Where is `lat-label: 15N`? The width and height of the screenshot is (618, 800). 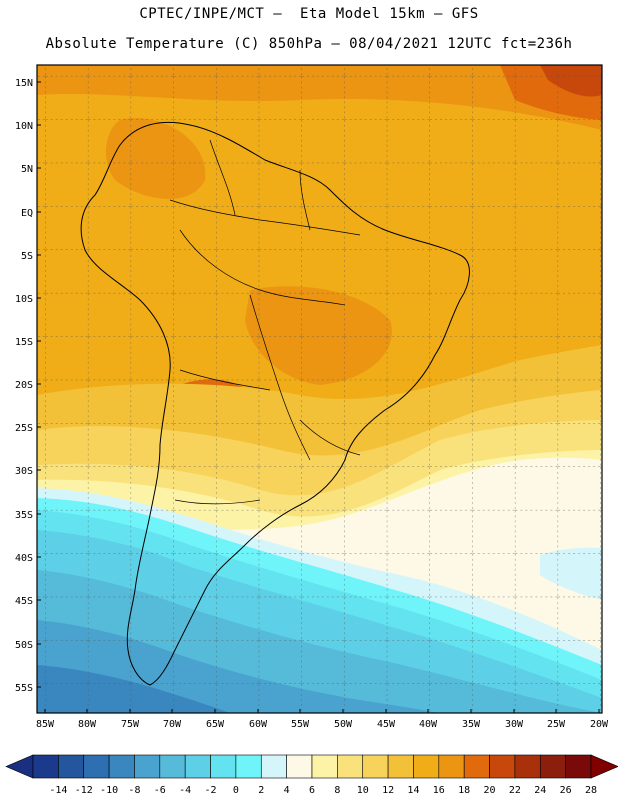
lat-label: 15N is located at coordinates (24, 83).